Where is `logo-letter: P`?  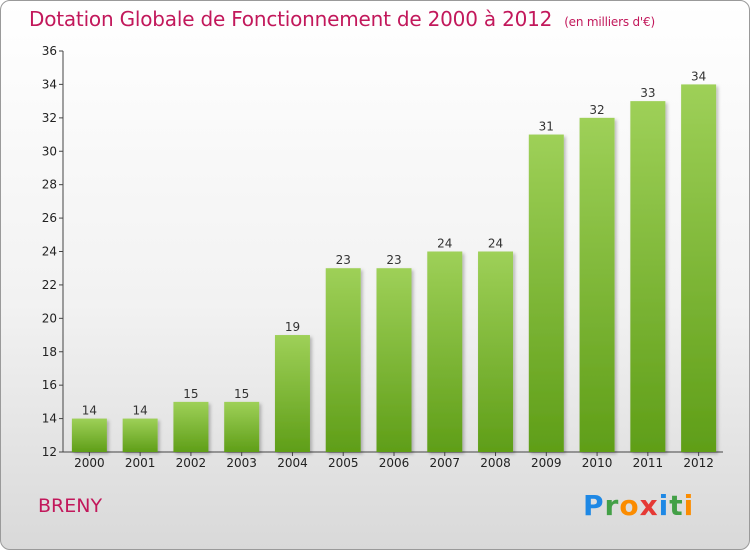 logo-letter: P is located at coordinates (594, 505).